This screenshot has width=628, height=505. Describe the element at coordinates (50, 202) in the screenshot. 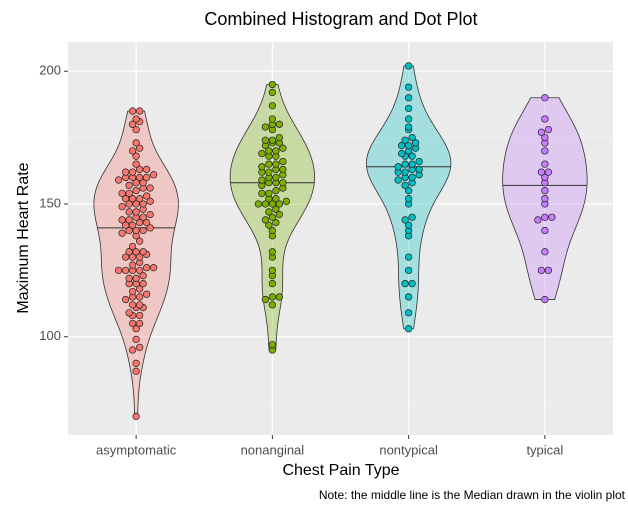

I see `y-tick-label: 150` at that location.